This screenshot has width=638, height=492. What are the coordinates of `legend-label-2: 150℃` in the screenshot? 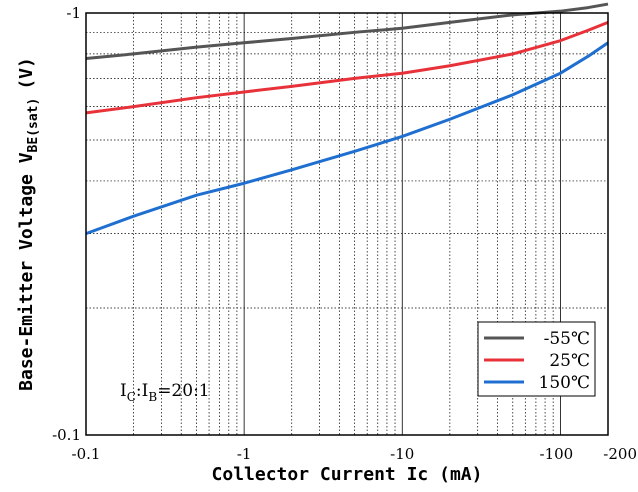 It's located at (564, 383).